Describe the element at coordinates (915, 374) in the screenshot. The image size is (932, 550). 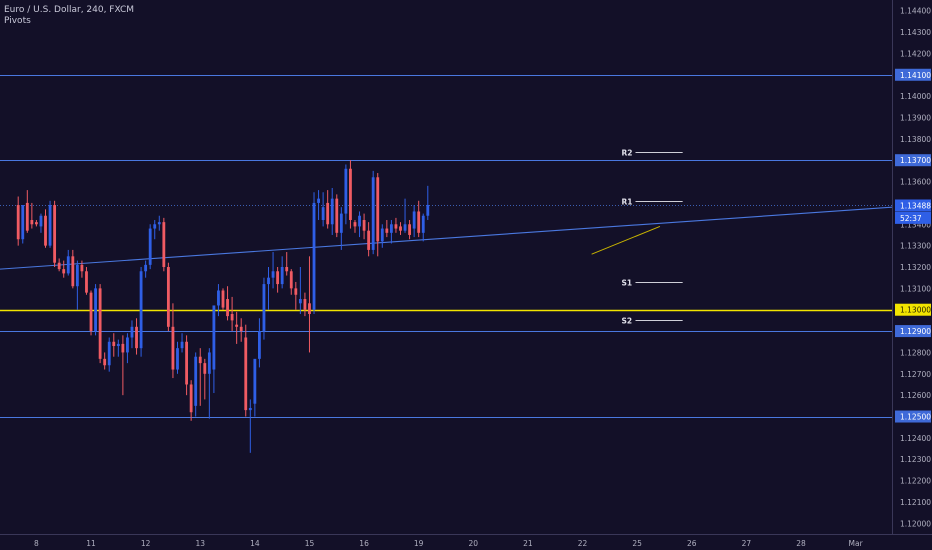
I see `price-tick-label: 1.12700` at that location.